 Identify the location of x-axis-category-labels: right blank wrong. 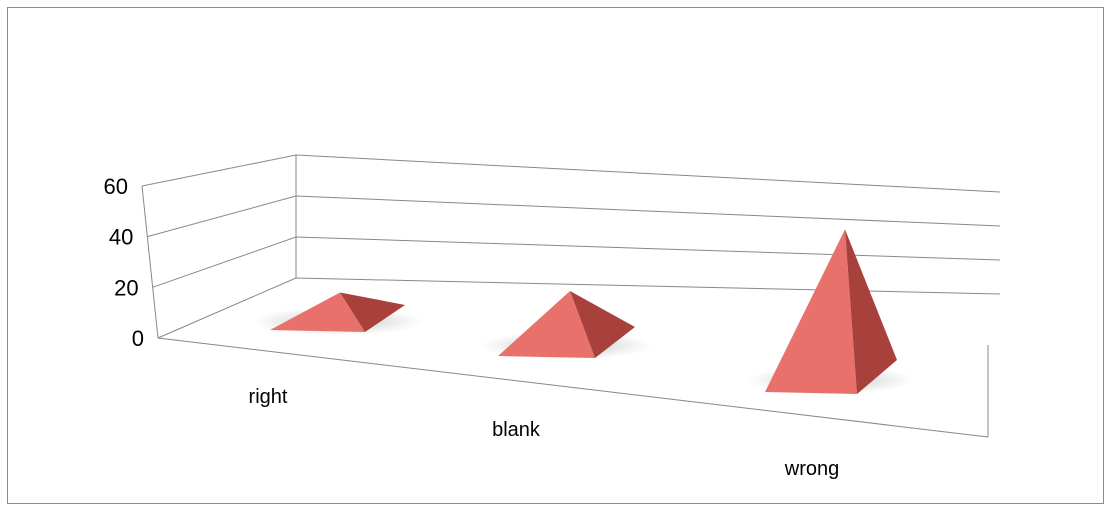
(544, 433).